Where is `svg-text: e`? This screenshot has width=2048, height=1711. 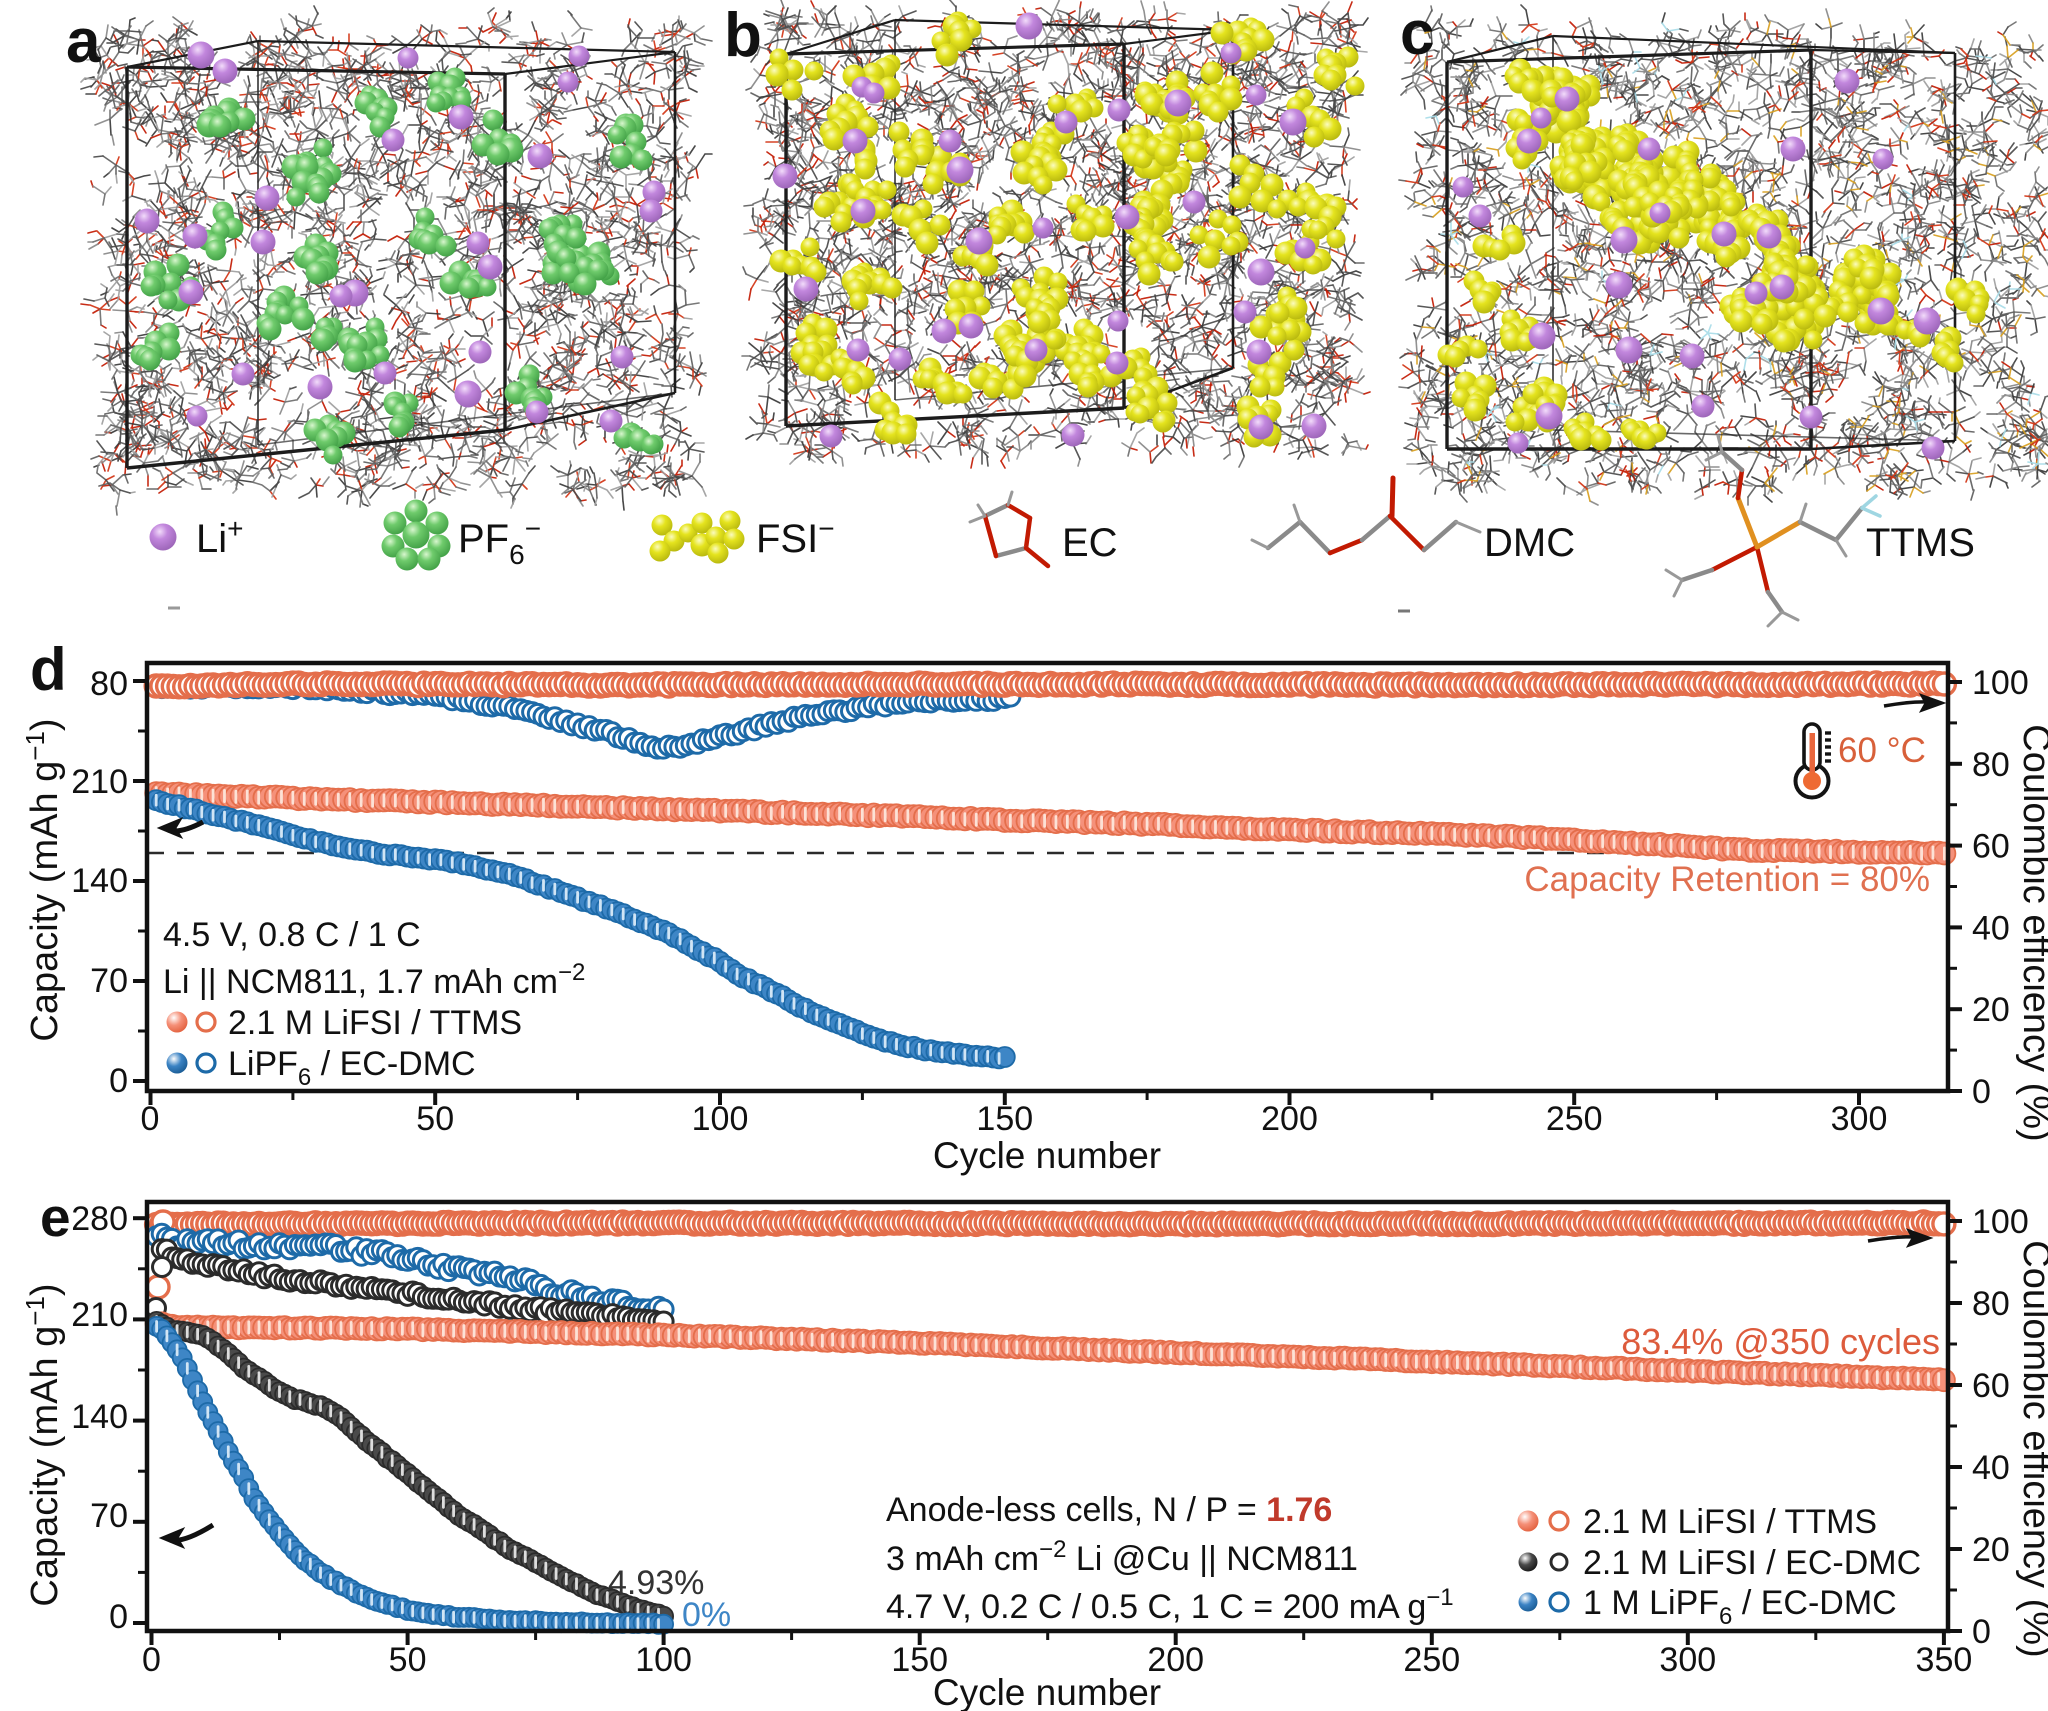
svg-text: e is located at coordinates (55, 1217).